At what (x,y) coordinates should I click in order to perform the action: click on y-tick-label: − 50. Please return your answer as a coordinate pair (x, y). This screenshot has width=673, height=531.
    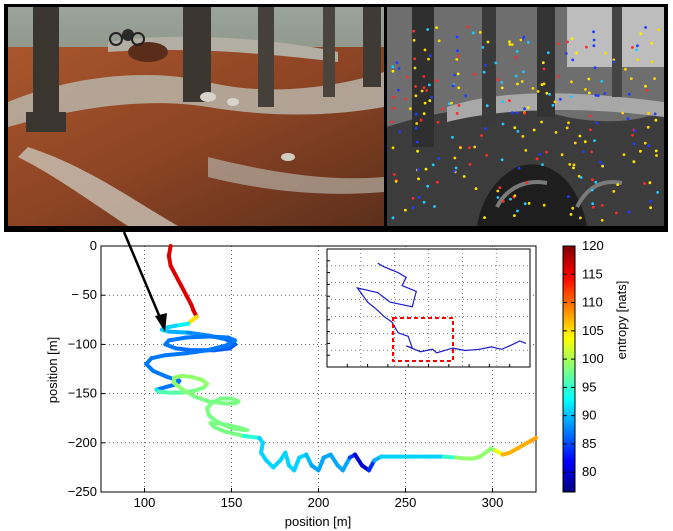
    Looking at the image, I should click on (84, 294).